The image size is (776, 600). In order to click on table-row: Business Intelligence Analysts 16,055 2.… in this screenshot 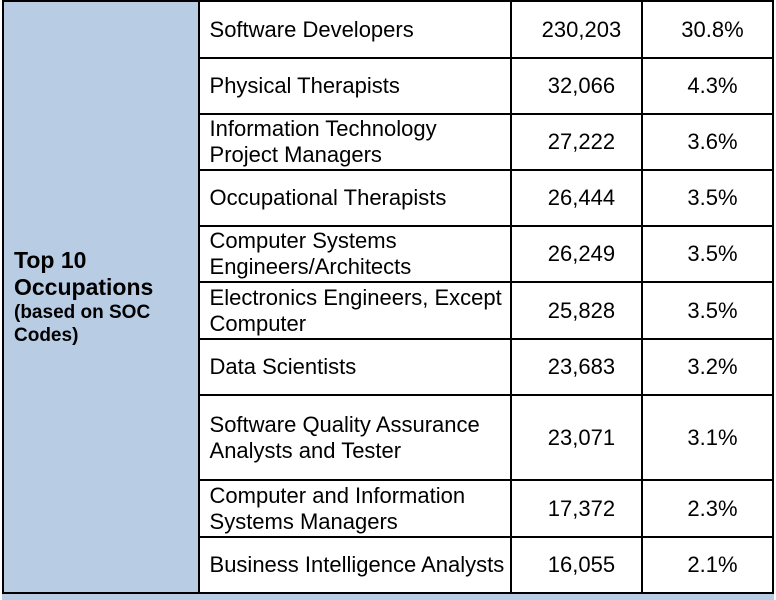, I will do `click(389, 565)`.